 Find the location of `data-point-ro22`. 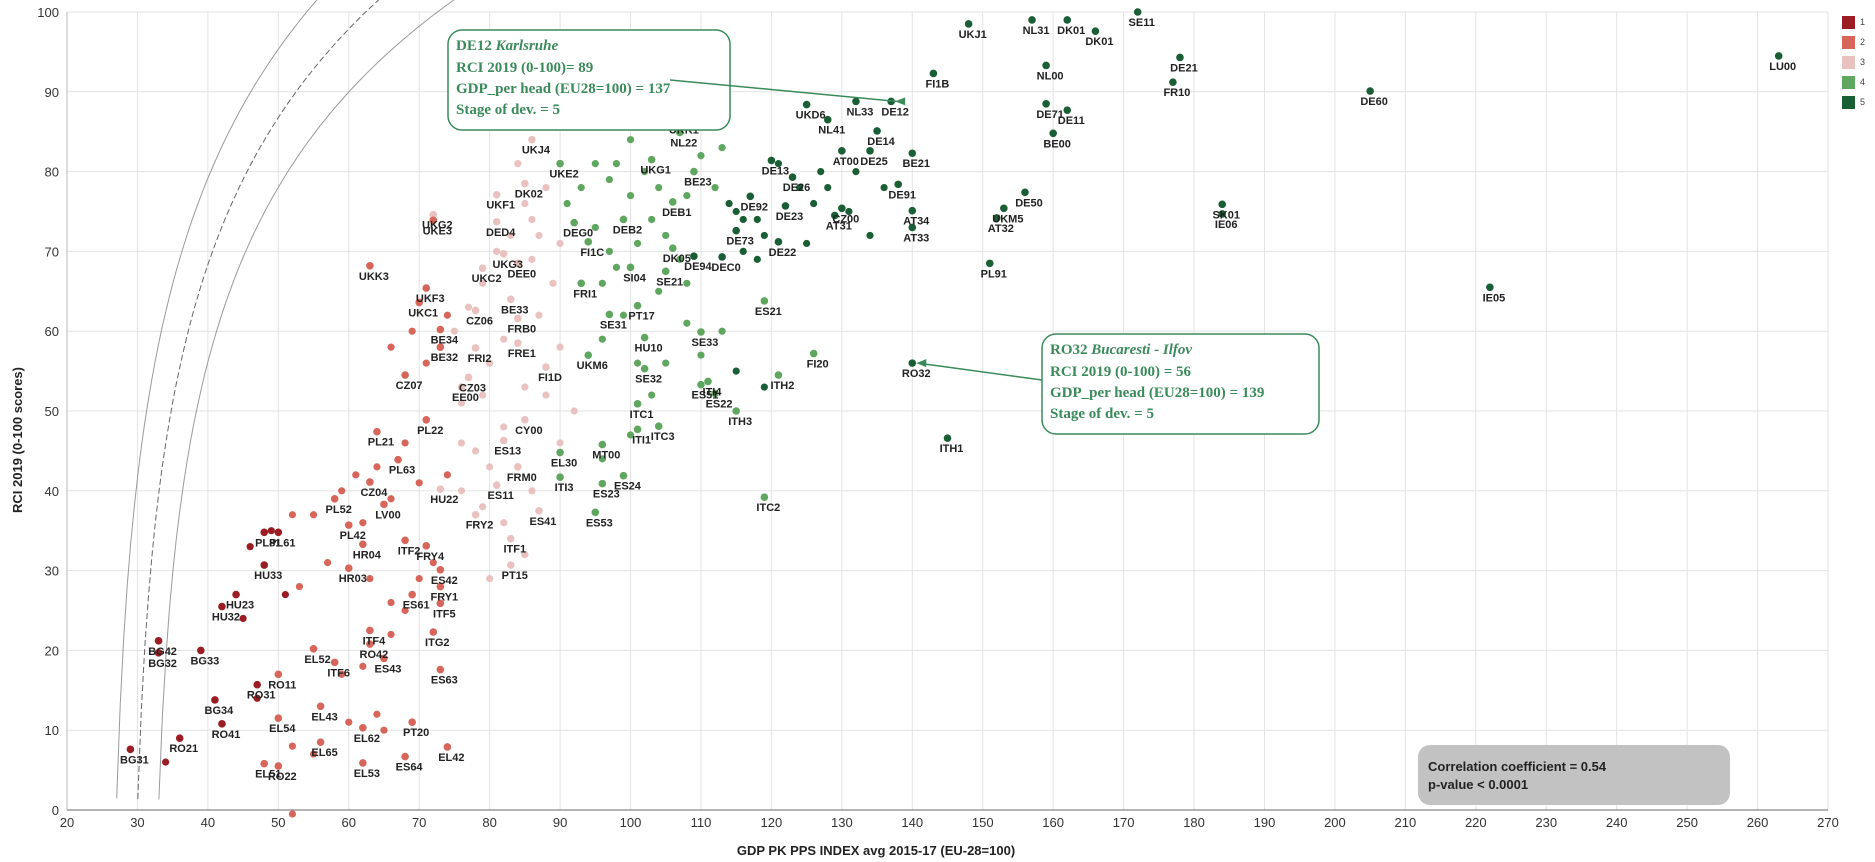

data-point-ro22 is located at coordinates (278, 766).